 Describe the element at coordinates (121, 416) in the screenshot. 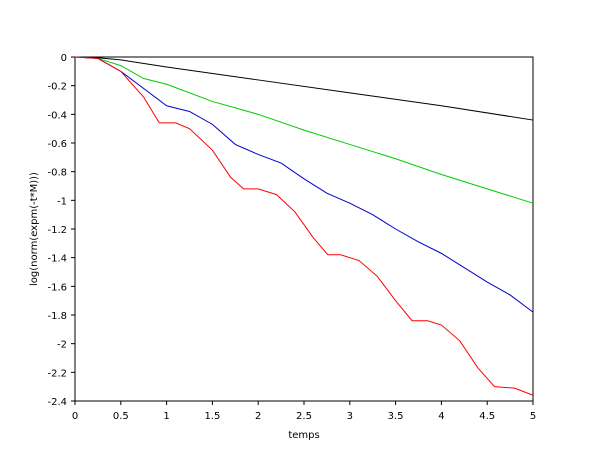

I see `x-tick-label: 0.5` at that location.